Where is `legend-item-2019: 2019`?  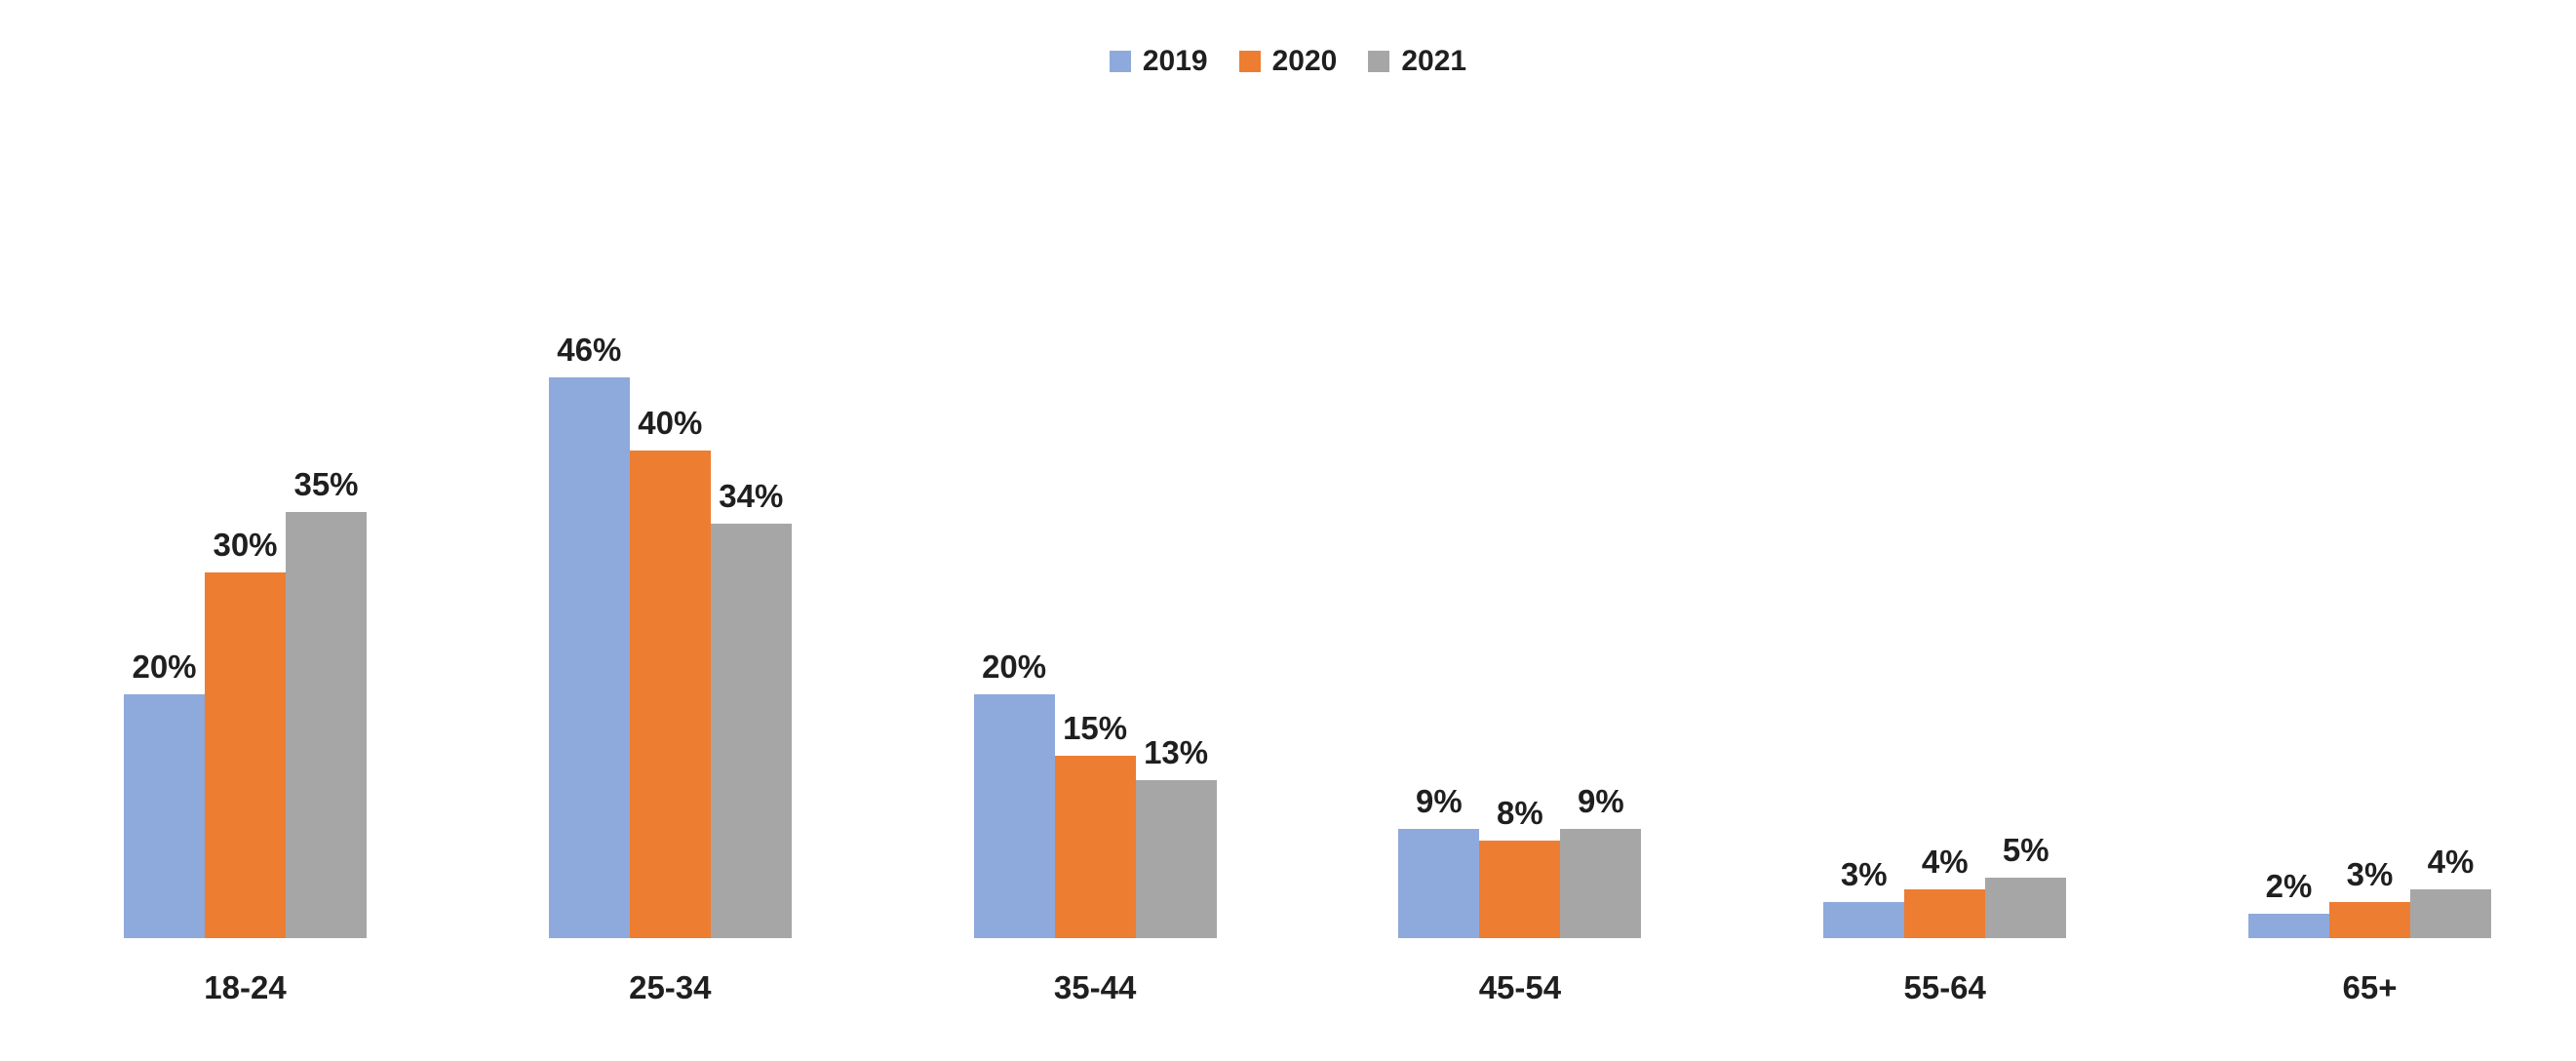
legend-item-2019: 2019 is located at coordinates (1158, 61).